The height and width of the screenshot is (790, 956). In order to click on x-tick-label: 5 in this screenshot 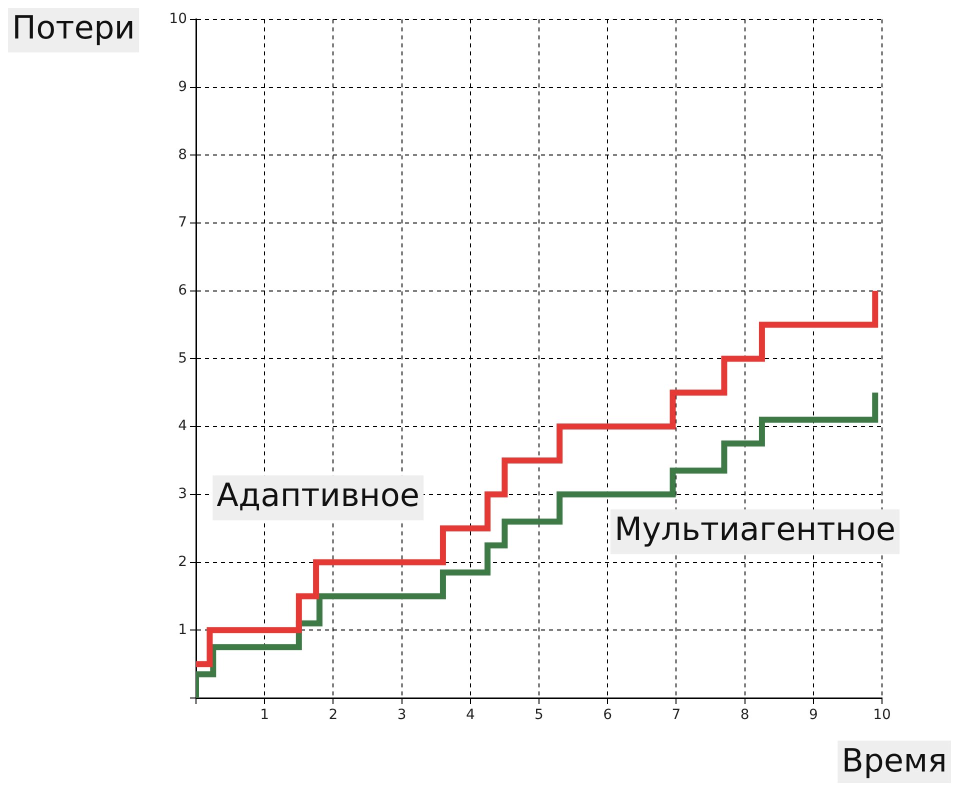, I will do `click(539, 715)`.